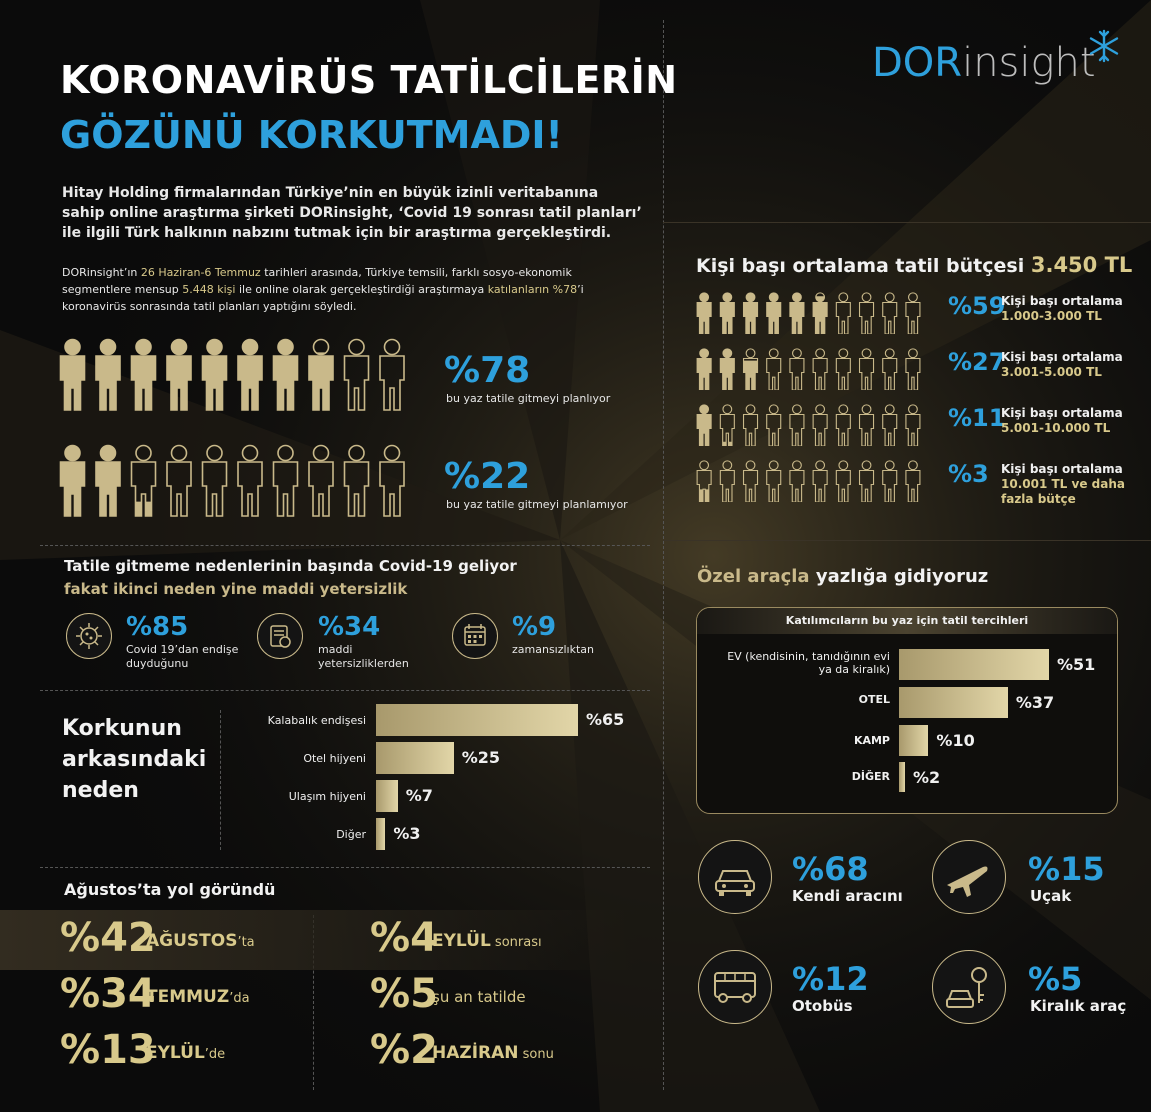  I want to click on plane-label: Uçak, so click(1051, 896).